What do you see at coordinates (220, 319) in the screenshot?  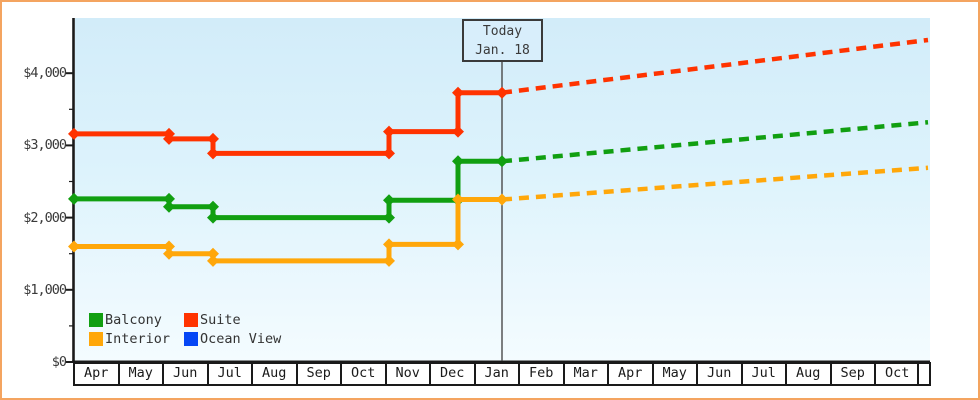 I see `legend-label: Suite` at bounding box center [220, 319].